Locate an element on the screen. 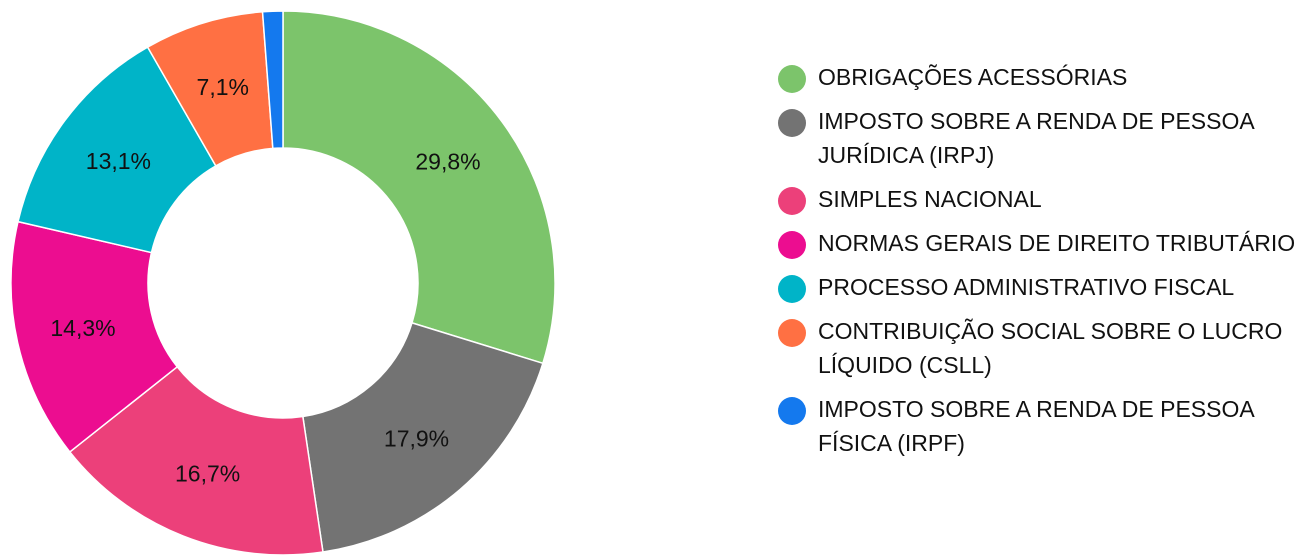 Image resolution: width=1304 pixels, height=560 pixels. slice-value-label: 7,1% is located at coordinates (223, 87).